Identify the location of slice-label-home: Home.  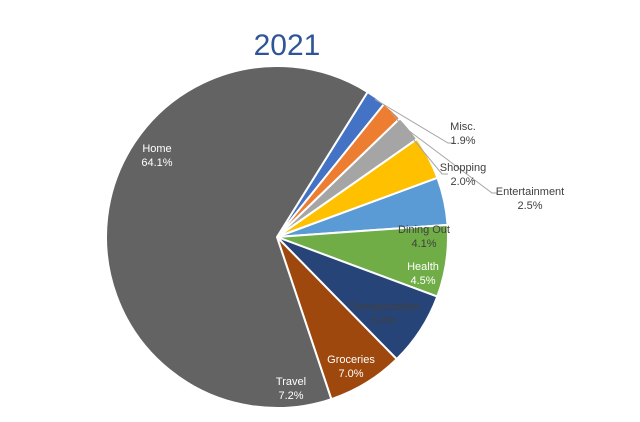
(156, 149).